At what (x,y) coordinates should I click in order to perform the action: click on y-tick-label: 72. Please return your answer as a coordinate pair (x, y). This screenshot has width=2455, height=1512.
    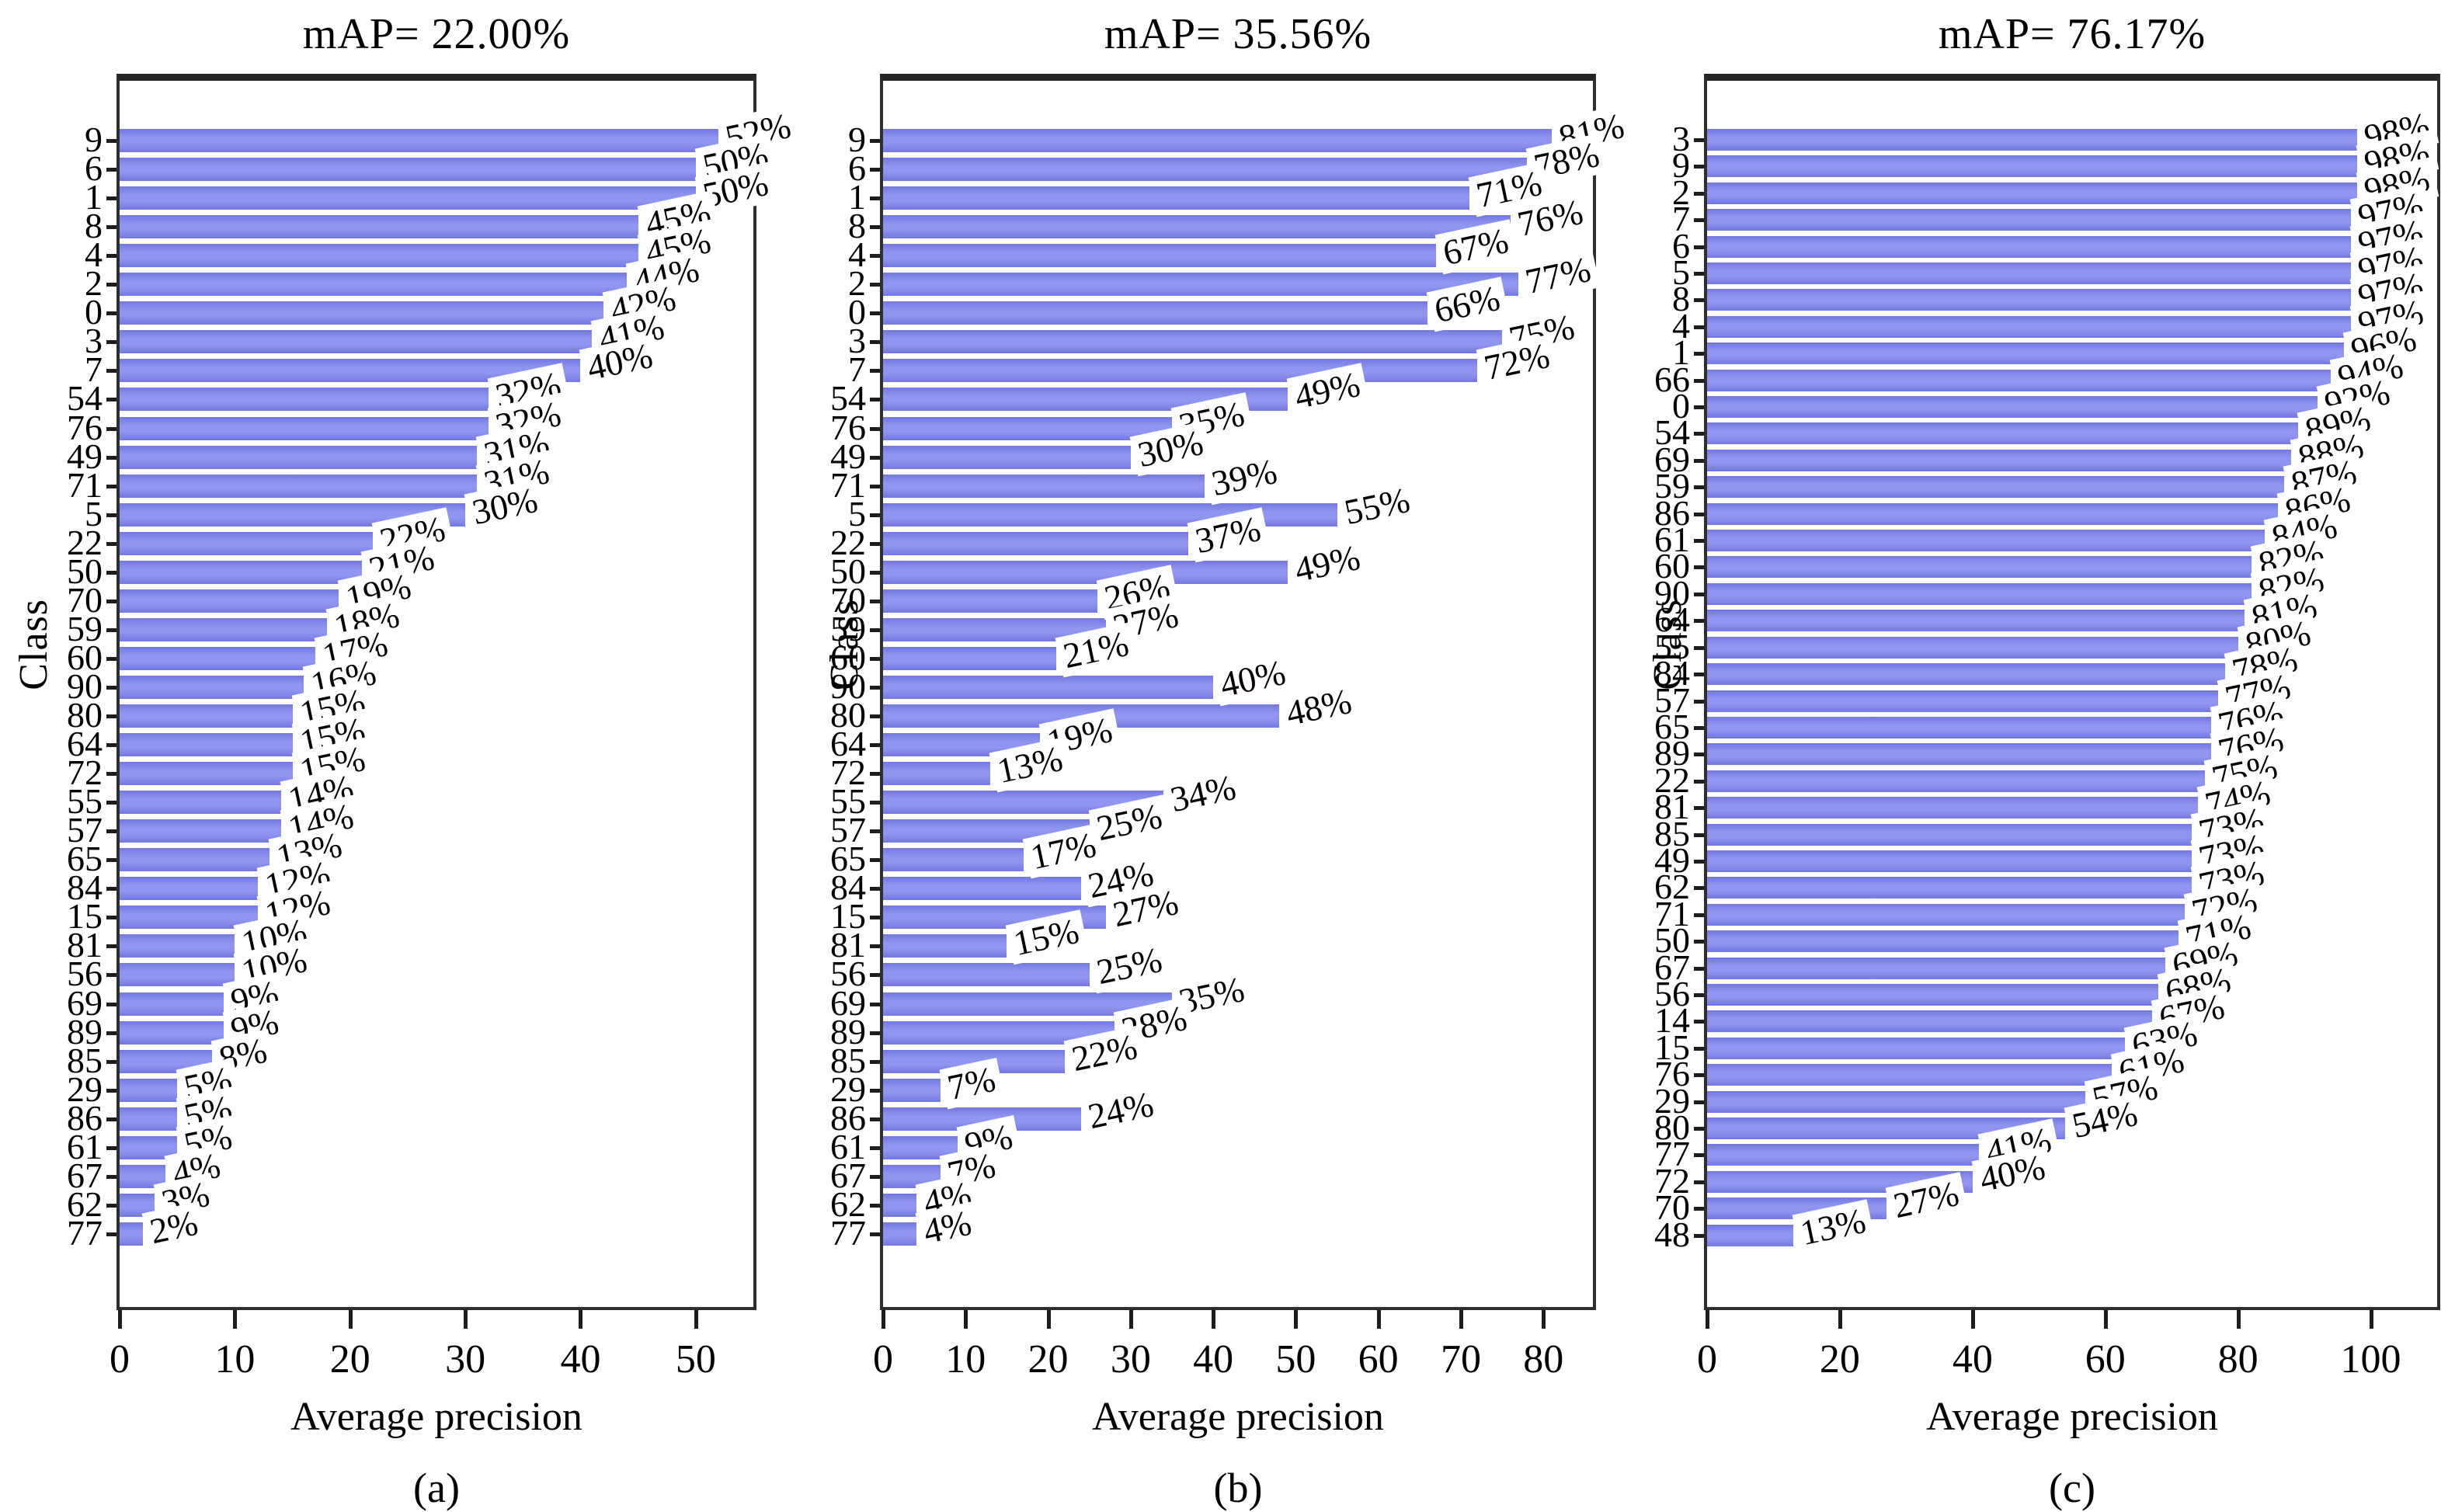
    Looking at the image, I should click on (848, 773).